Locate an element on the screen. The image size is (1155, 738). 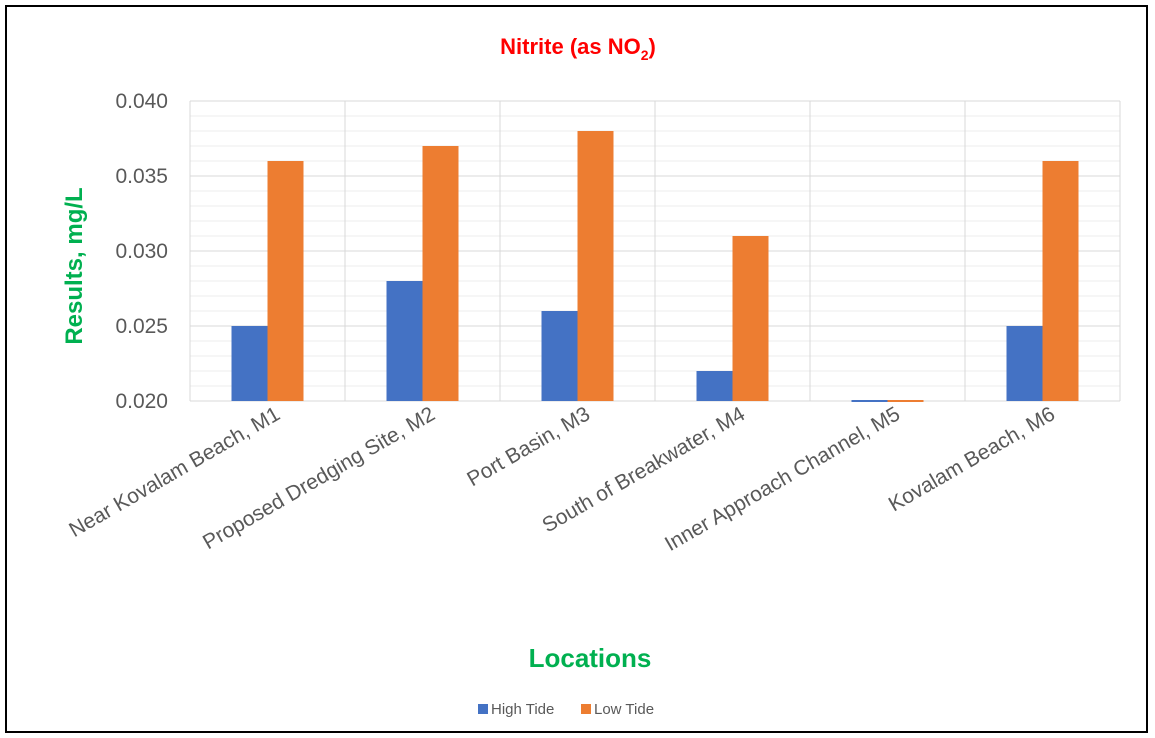
chart-title: Nitrite (as NO2) is located at coordinates (578, 48).